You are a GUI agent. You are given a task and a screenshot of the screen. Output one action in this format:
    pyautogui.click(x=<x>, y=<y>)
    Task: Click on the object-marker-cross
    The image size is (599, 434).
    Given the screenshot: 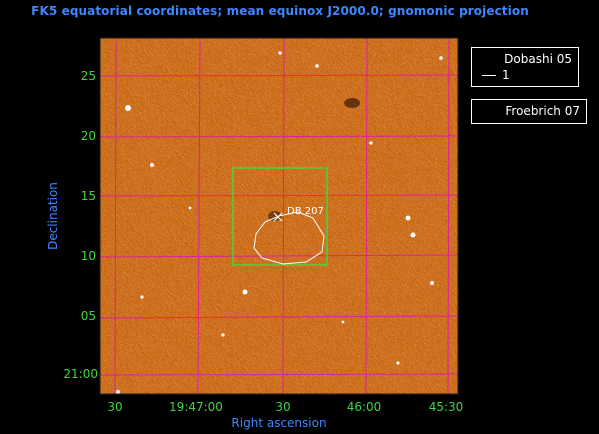 What is the action you would take?
    pyautogui.click(x=278, y=217)
    